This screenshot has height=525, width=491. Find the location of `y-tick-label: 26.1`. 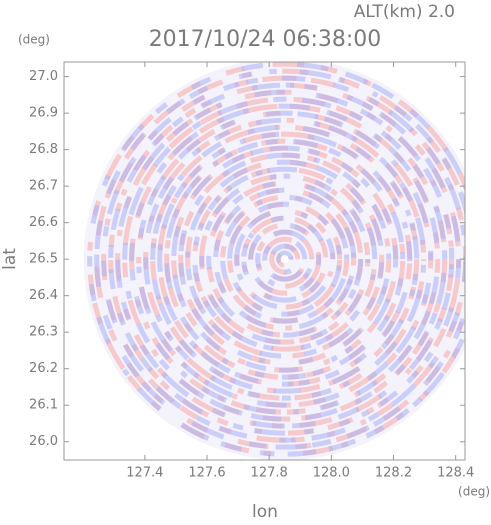

y-tick-label: 26.1 is located at coordinates (43, 405).